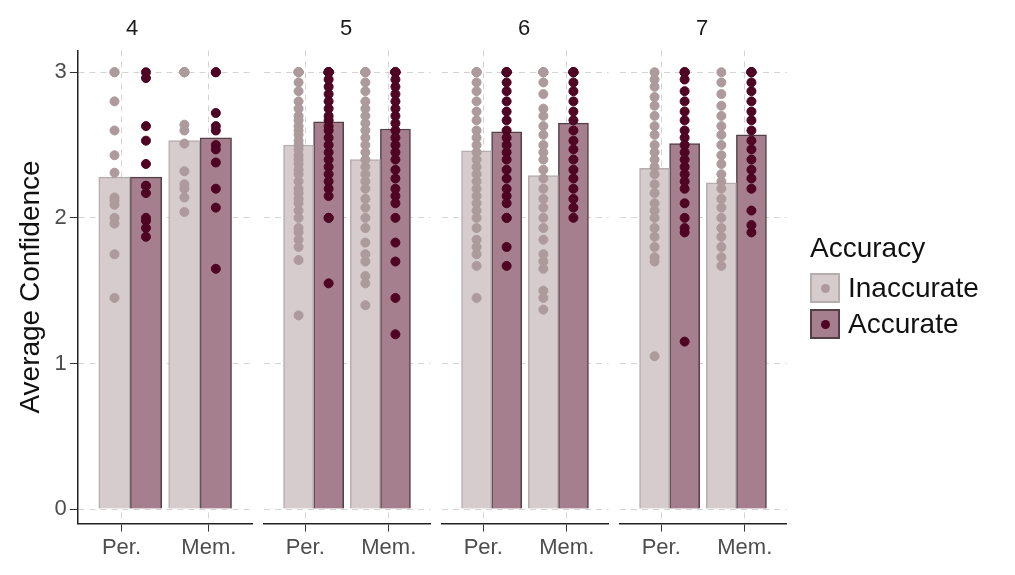  I want to click on chart-title: 4, so click(132, 28).